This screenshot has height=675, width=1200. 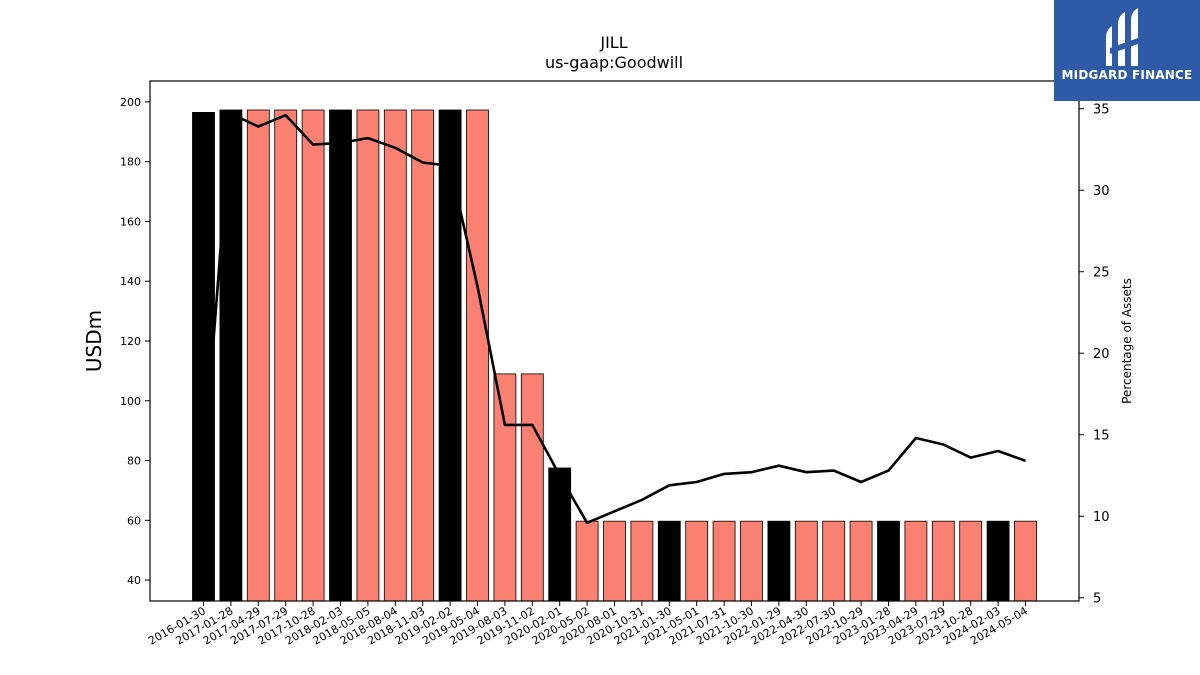 I want to click on y-tick-left-label: 160, so click(x=130, y=221).